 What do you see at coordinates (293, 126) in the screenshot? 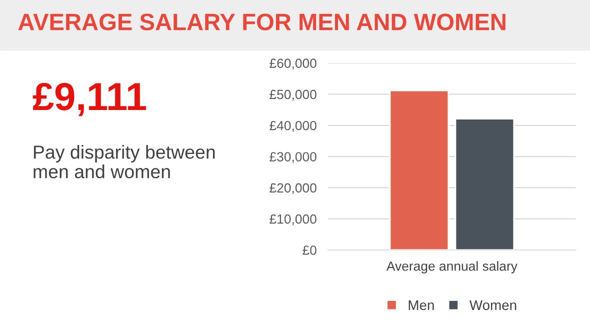
I see `y-tick-label: £40,000` at bounding box center [293, 126].